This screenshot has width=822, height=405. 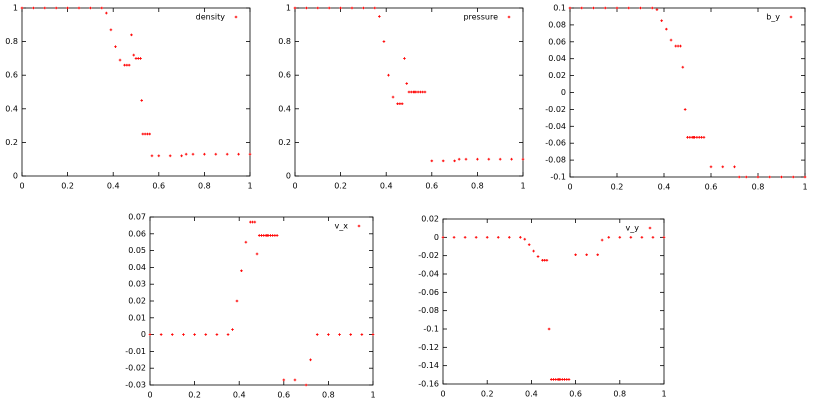 I want to click on y-tick-label: 0.04, so click(x=137, y=267).